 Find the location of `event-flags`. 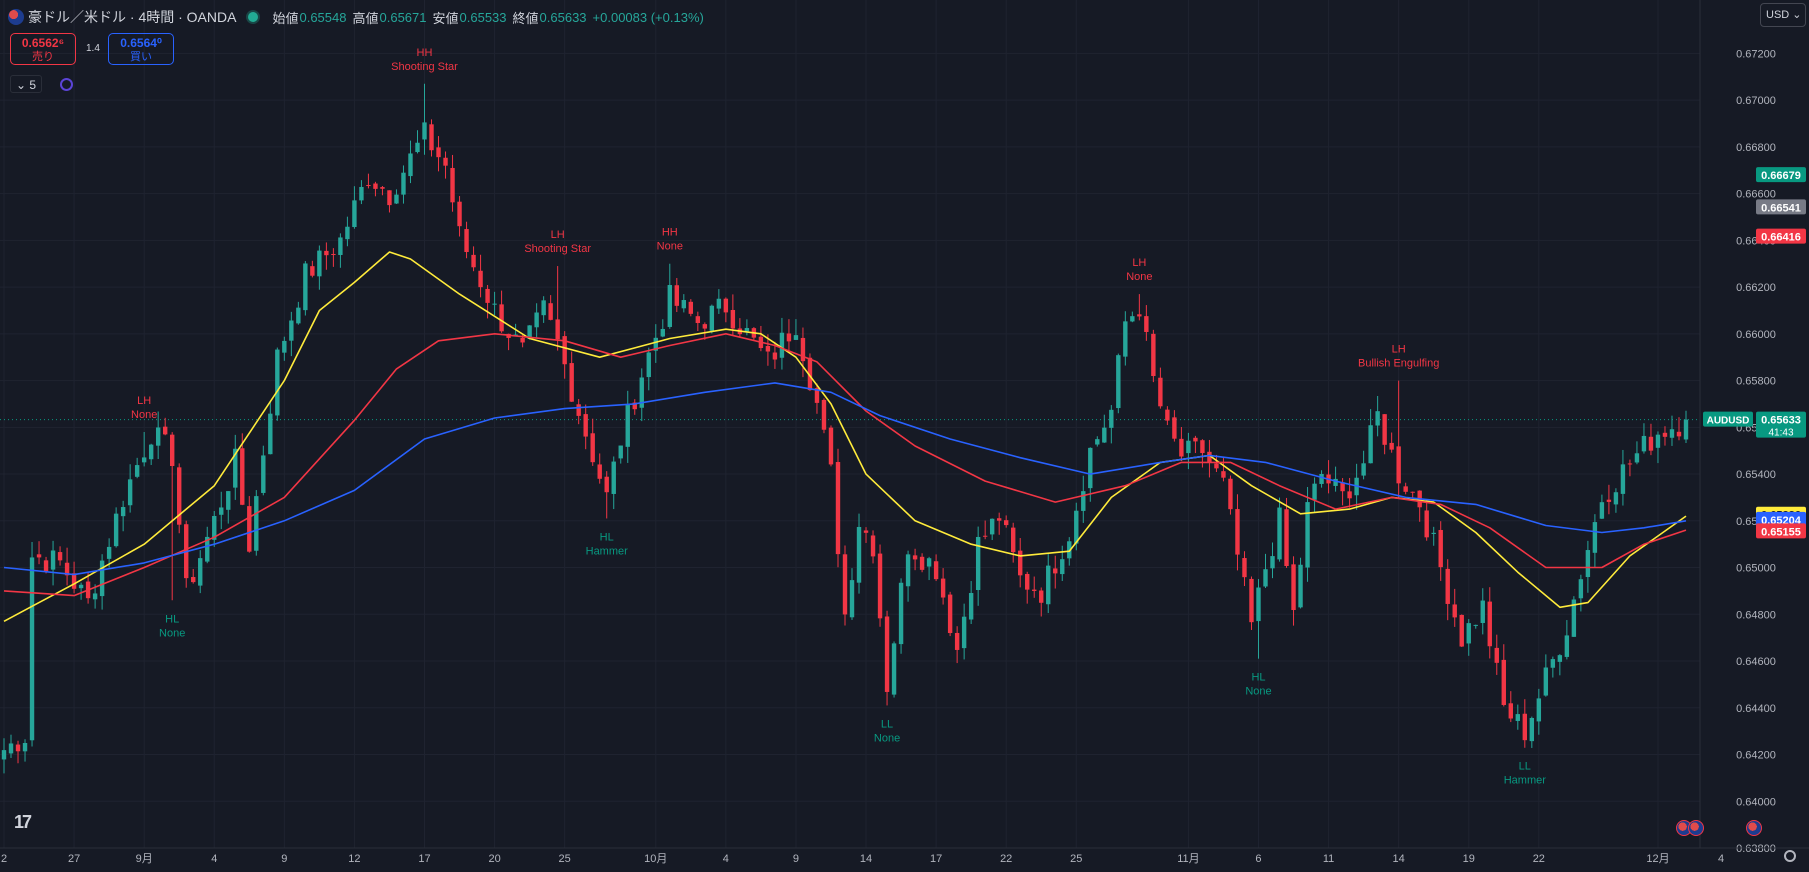

event-flags is located at coordinates (1690, 828).